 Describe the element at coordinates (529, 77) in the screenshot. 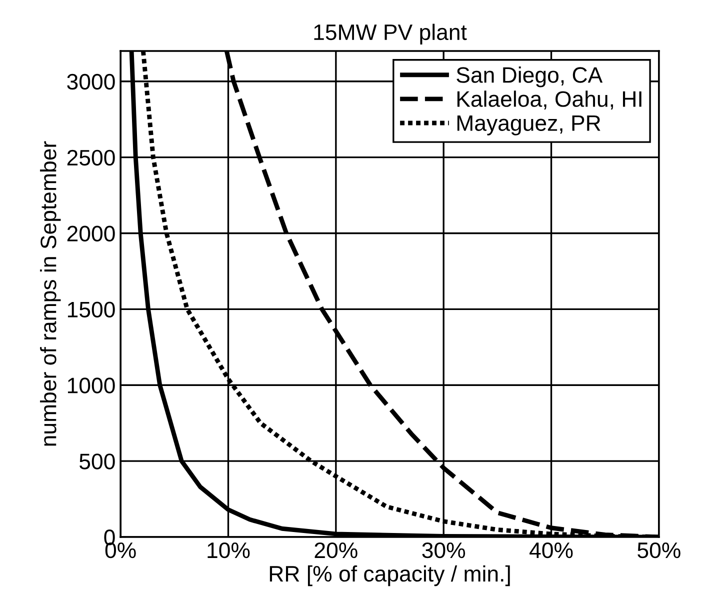

I see `legend-label: San Diego, CA` at that location.